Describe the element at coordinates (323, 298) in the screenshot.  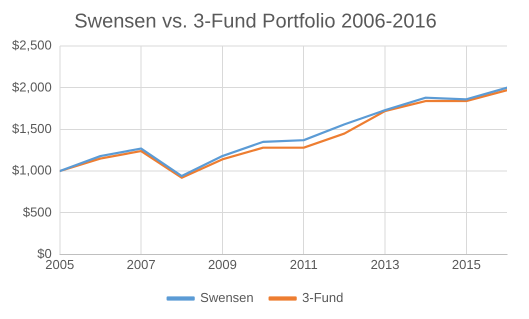
I see `legend-label: 3-Fund` at that location.